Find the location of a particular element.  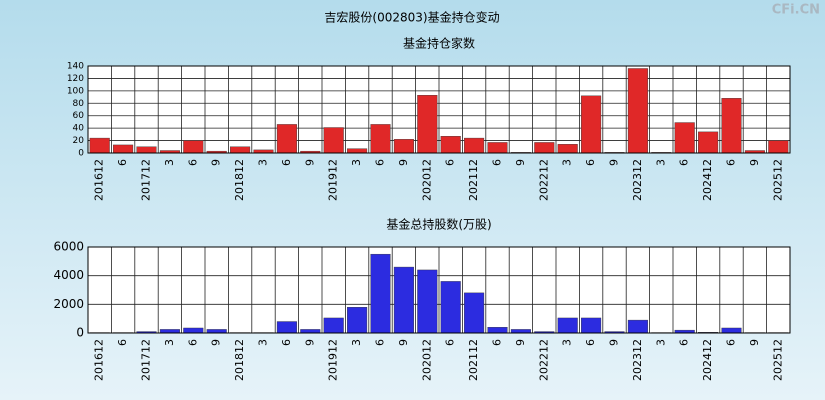

y-tick-label: 2000 is located at coordinates (68, 304).